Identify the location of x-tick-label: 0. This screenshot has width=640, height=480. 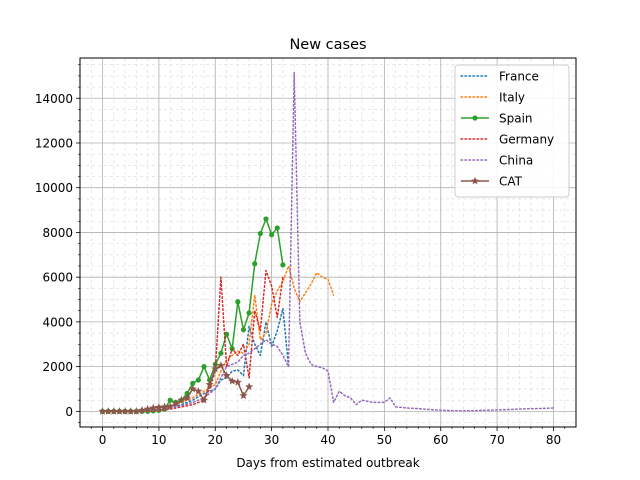
(103, 440).